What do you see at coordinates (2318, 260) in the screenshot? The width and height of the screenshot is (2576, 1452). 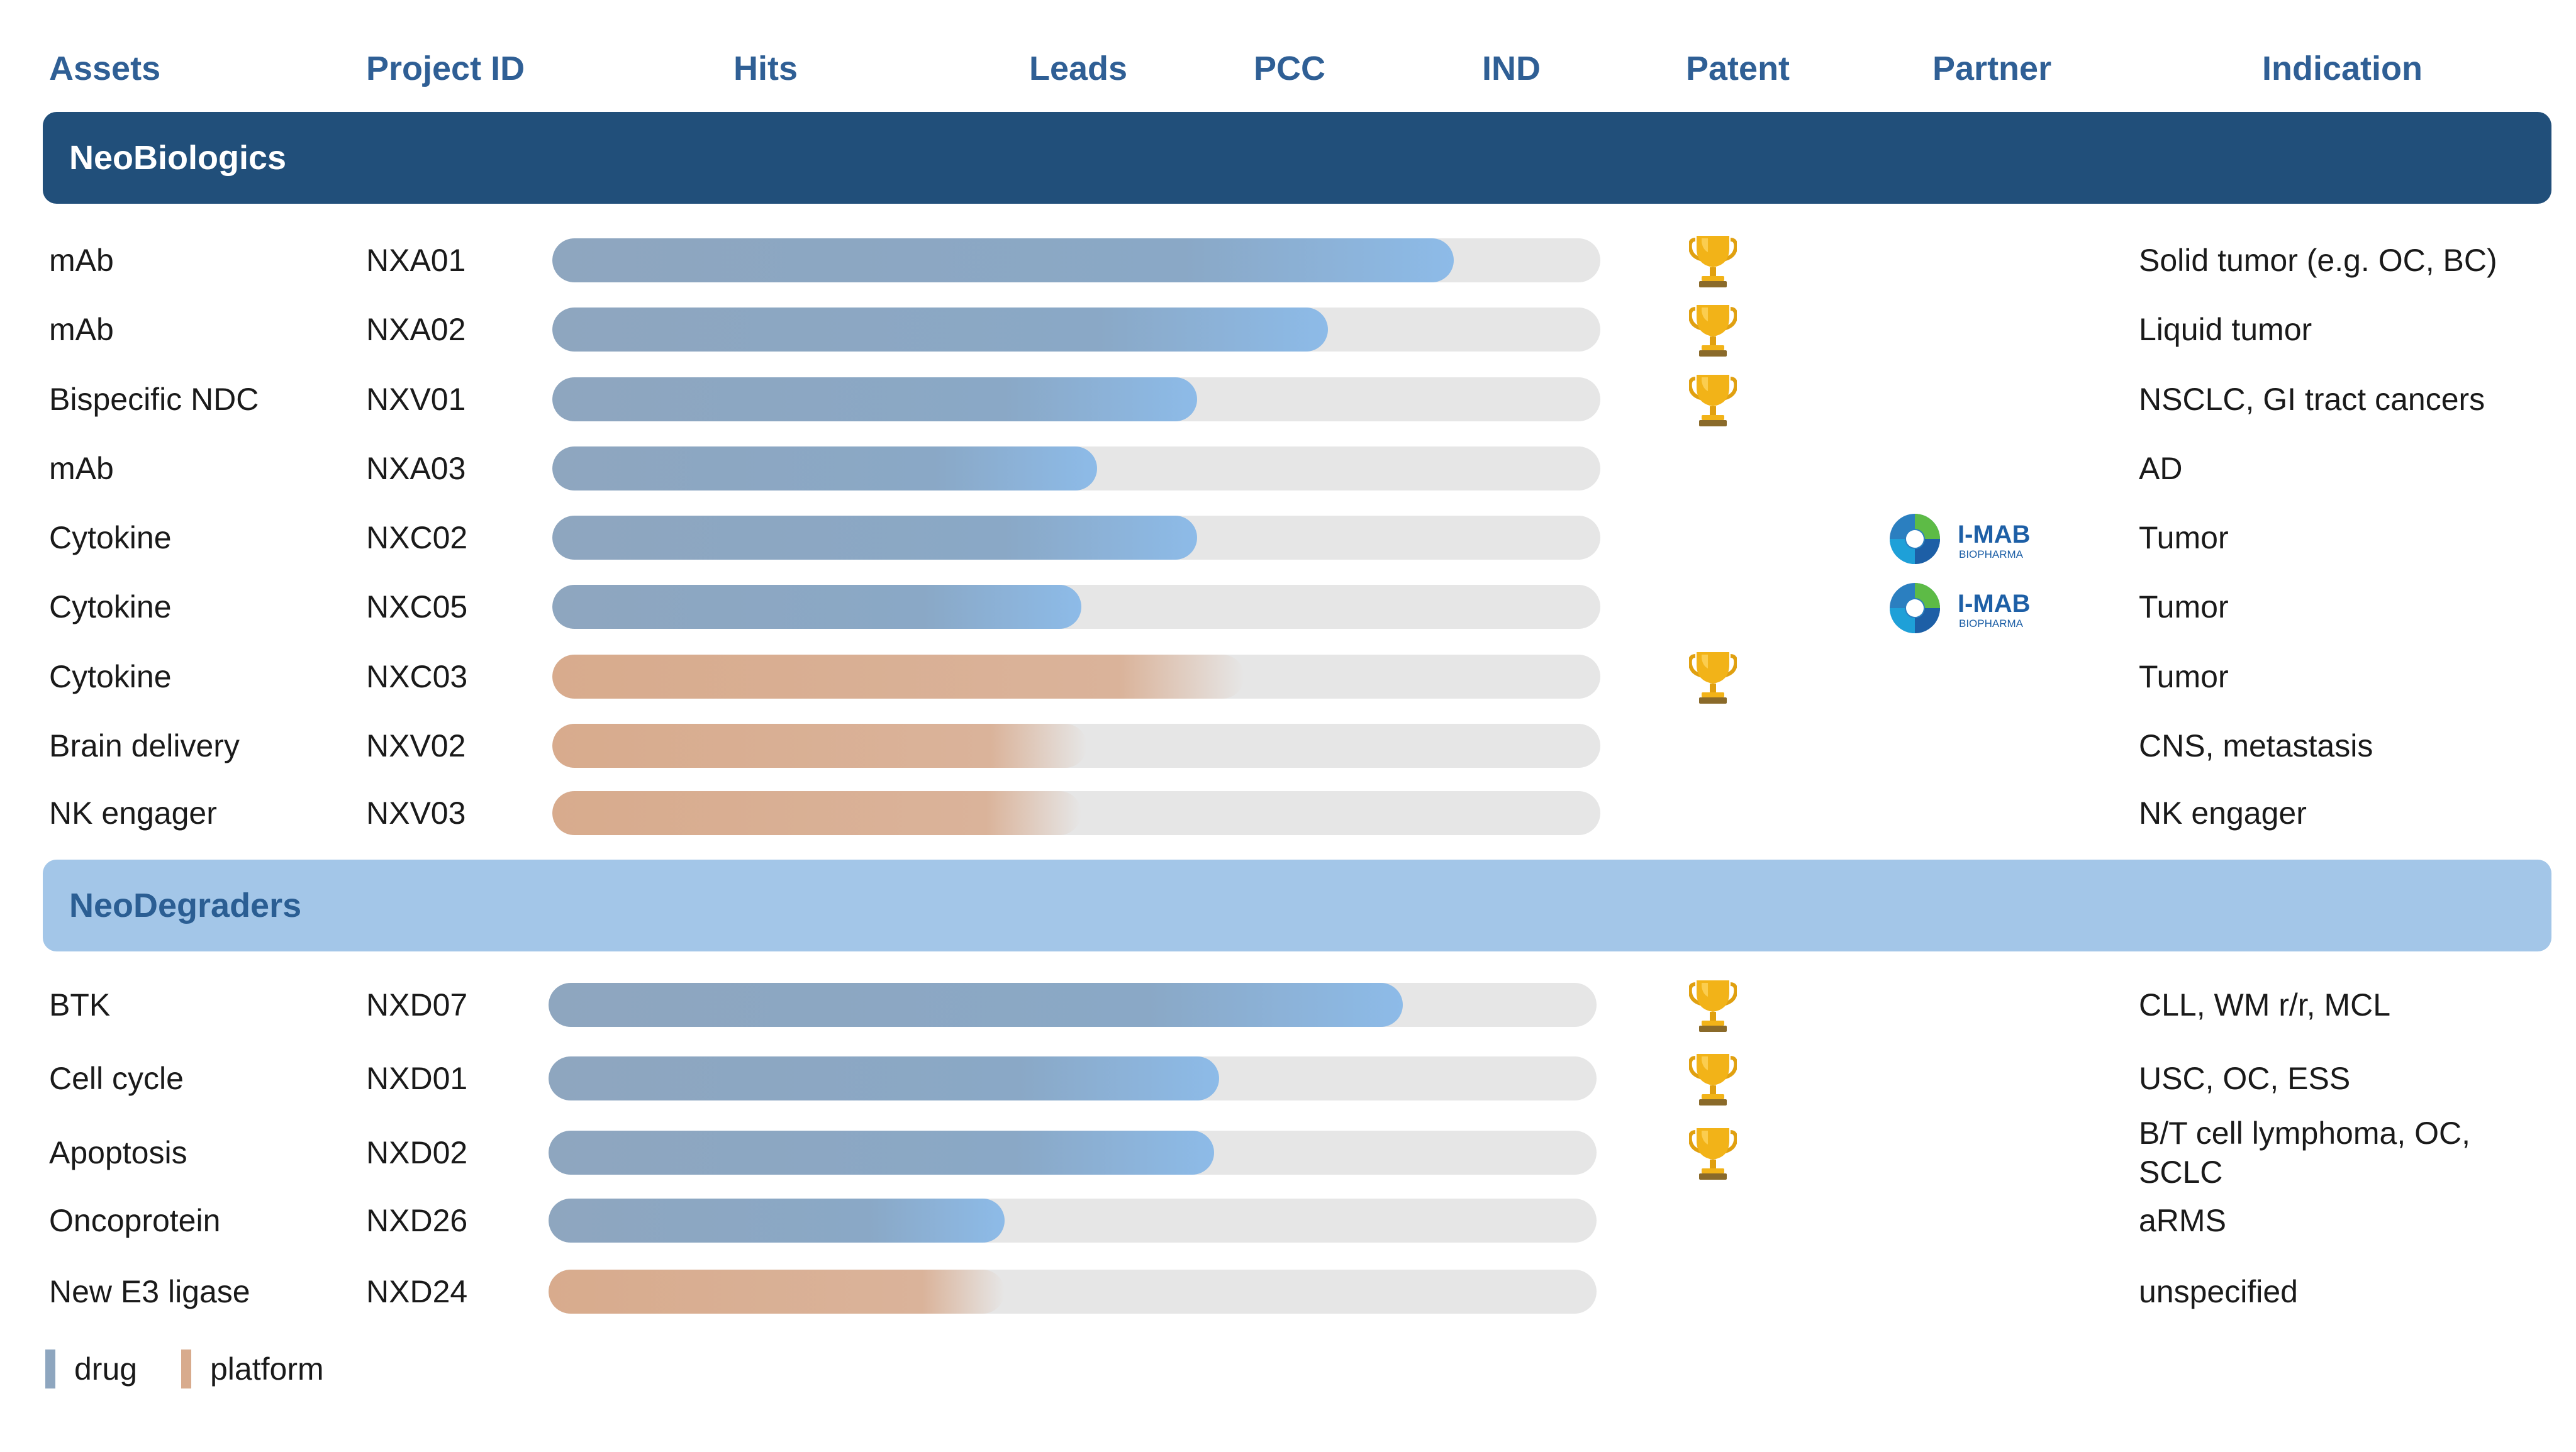 I see `indication-label: Solid tumor (e.g. OC, BC)` at bounding box center [2318, 260].